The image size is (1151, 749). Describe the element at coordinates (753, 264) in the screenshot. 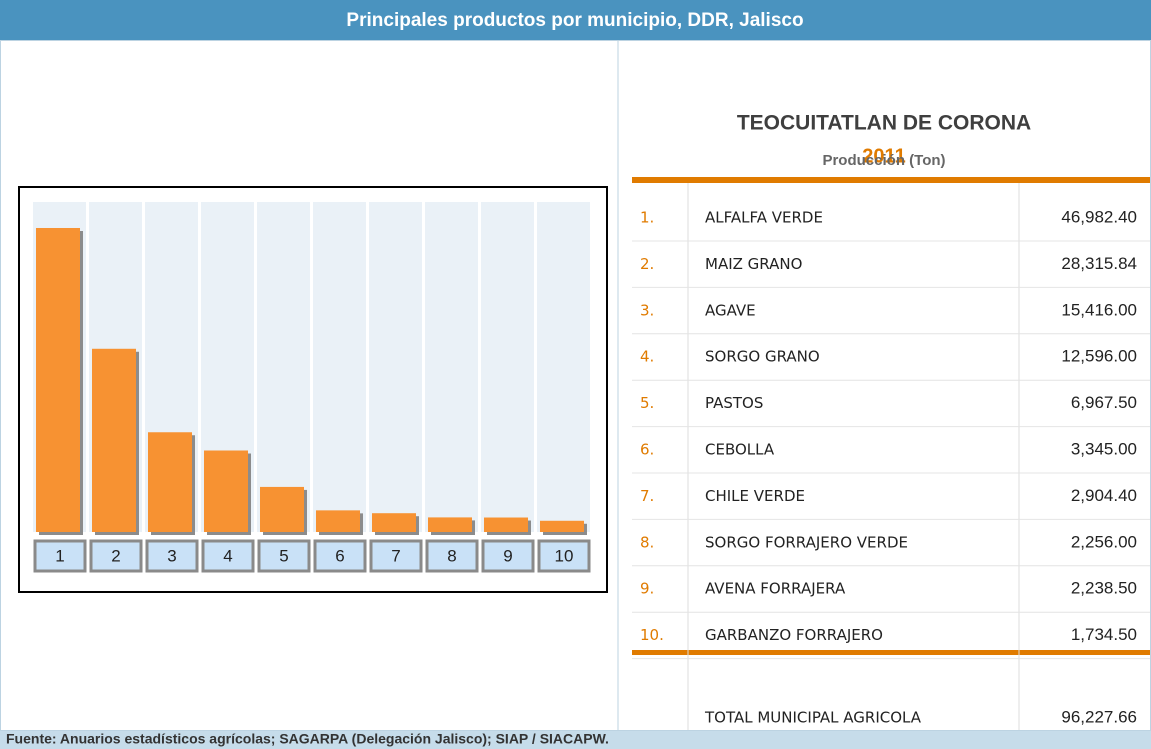

I see `product: MAIZ GRANO` at that location.